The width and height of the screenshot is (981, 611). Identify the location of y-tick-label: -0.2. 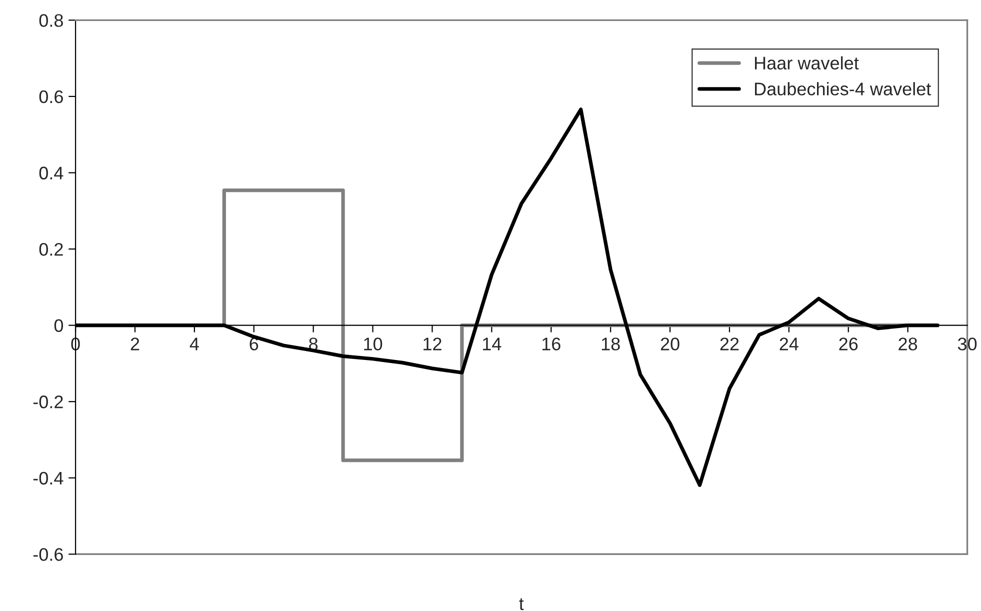
(48, 402).